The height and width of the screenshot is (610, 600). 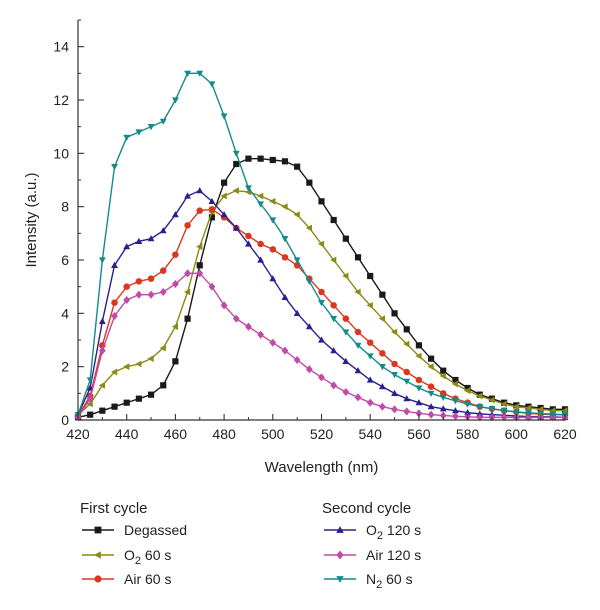 I want to click on x-tick-label: 580, so click(x=468, y=434).